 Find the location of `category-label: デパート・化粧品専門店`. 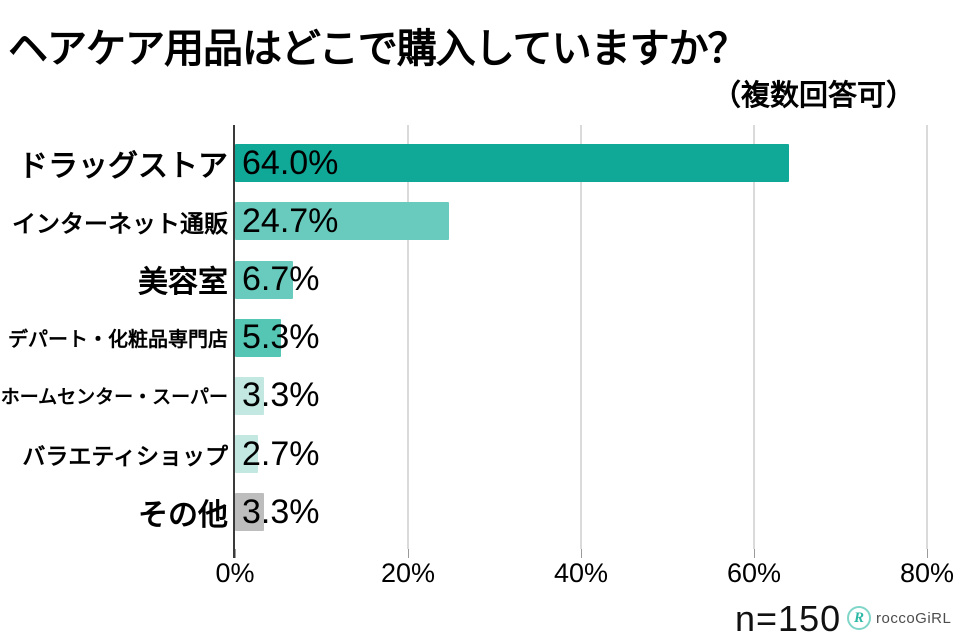

category-label: デパート・化粧品専門店 is located at coordinates (118, 340).